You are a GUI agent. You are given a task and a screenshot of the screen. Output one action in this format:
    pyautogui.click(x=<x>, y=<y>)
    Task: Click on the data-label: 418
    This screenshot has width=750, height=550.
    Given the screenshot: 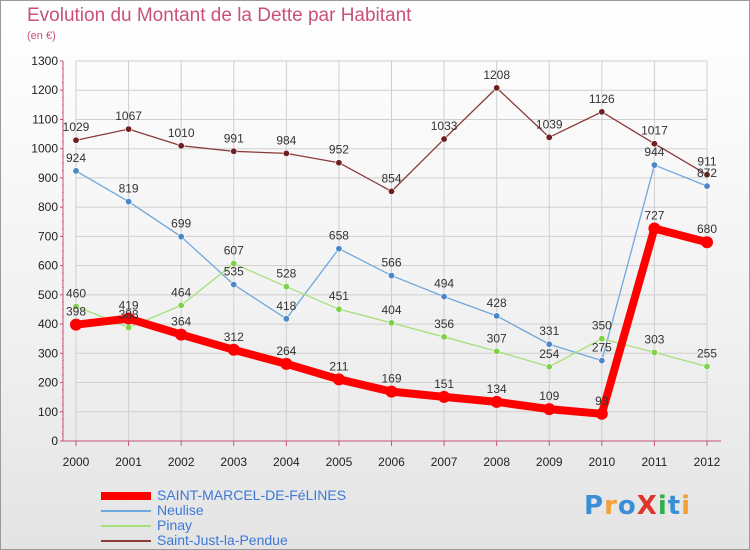 What is the action you would take?
    pyautogui.click(x=286, y=306)
    